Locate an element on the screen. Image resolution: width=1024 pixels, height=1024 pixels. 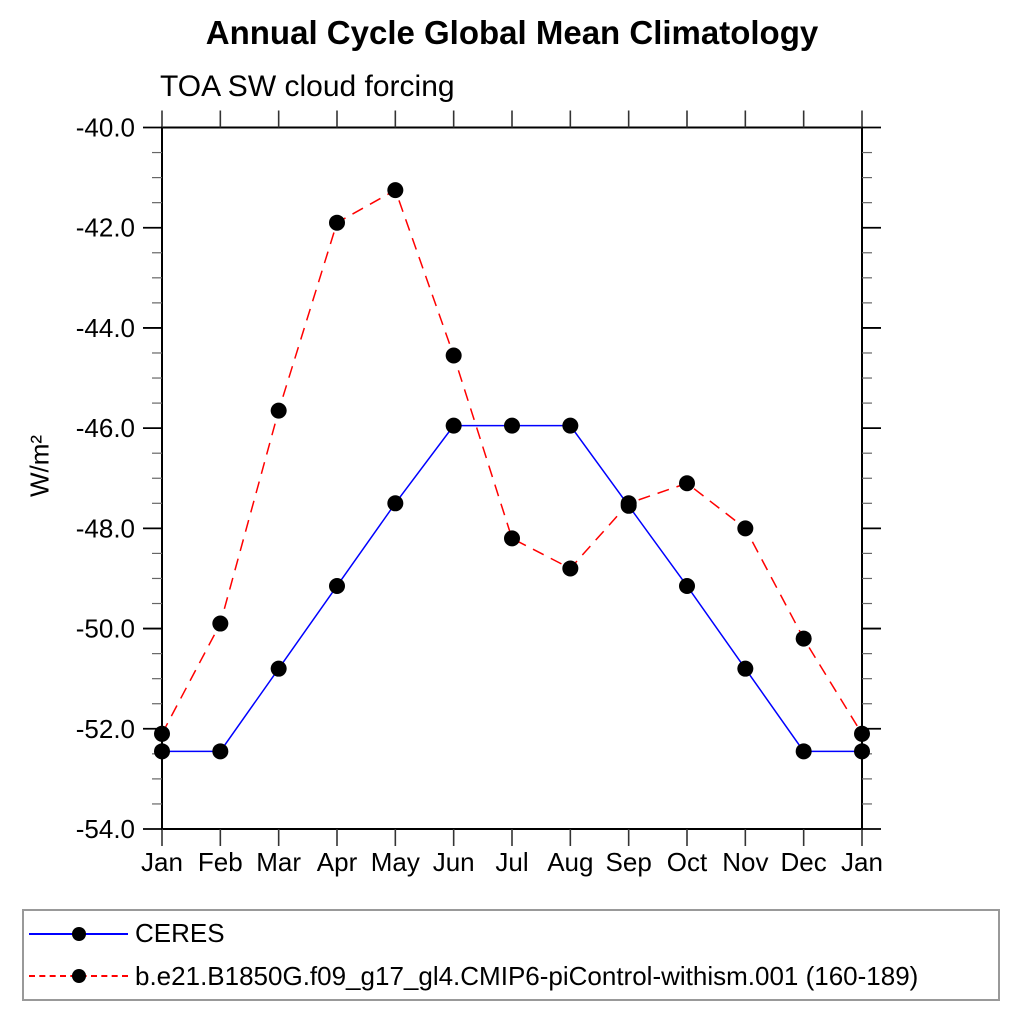
x-tick-labels: Jan Feb Mar Apr May Jun Jul Aug Sep Oct Nov Dec Jan is located at coordinates (512, 862).